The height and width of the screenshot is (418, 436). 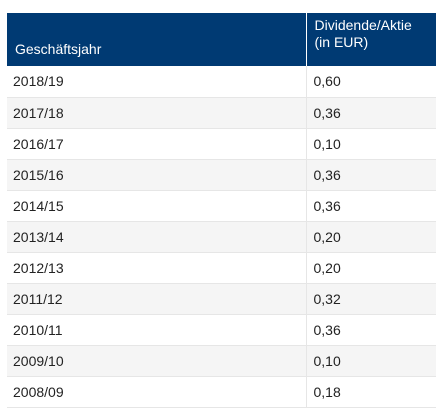 I want to click on header-row: Geschäftsjahr Dividende/Aktie (in EUR), so click(x=221, y=39).